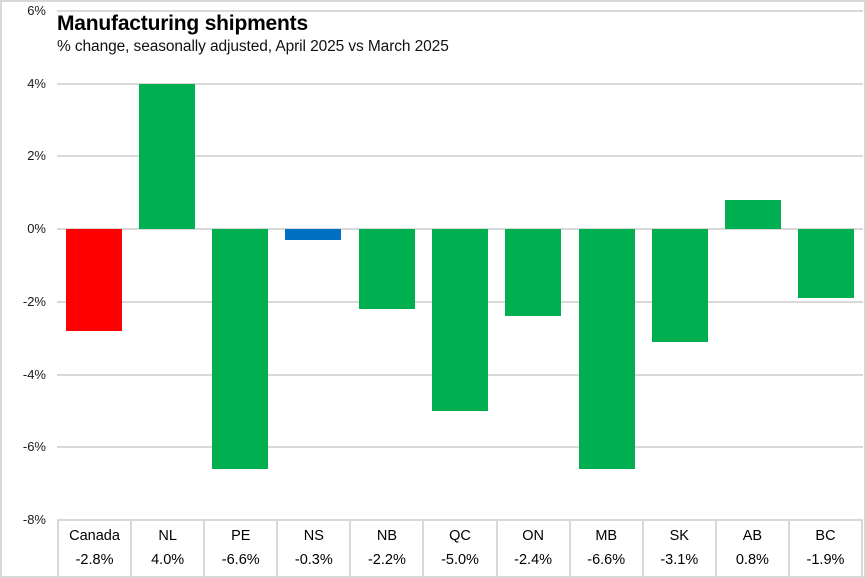 The width and height of the screenshot is (866, 578). I want to click on y-axis-tick-label: 2%, so click(36, 156).